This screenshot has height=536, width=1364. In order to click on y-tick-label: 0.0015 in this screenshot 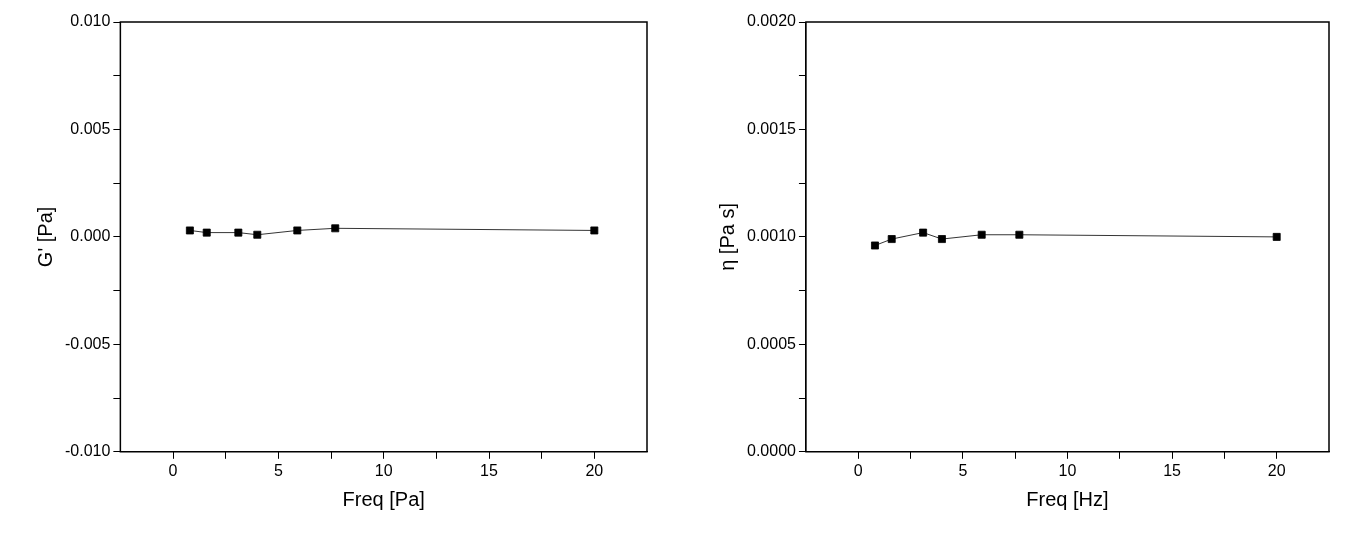, I will do `click(772, 128)`.